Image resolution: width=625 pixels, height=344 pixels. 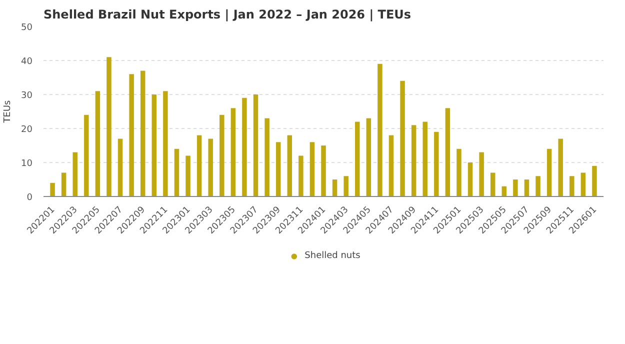 I want to click on y-tick-label: 10, so click(x=27, y=164).